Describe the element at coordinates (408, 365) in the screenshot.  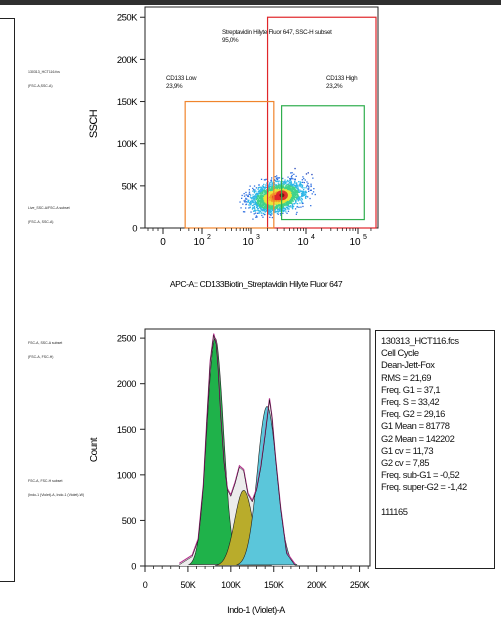
I see `stat-line: Dean-Jett-Fox` at that location.